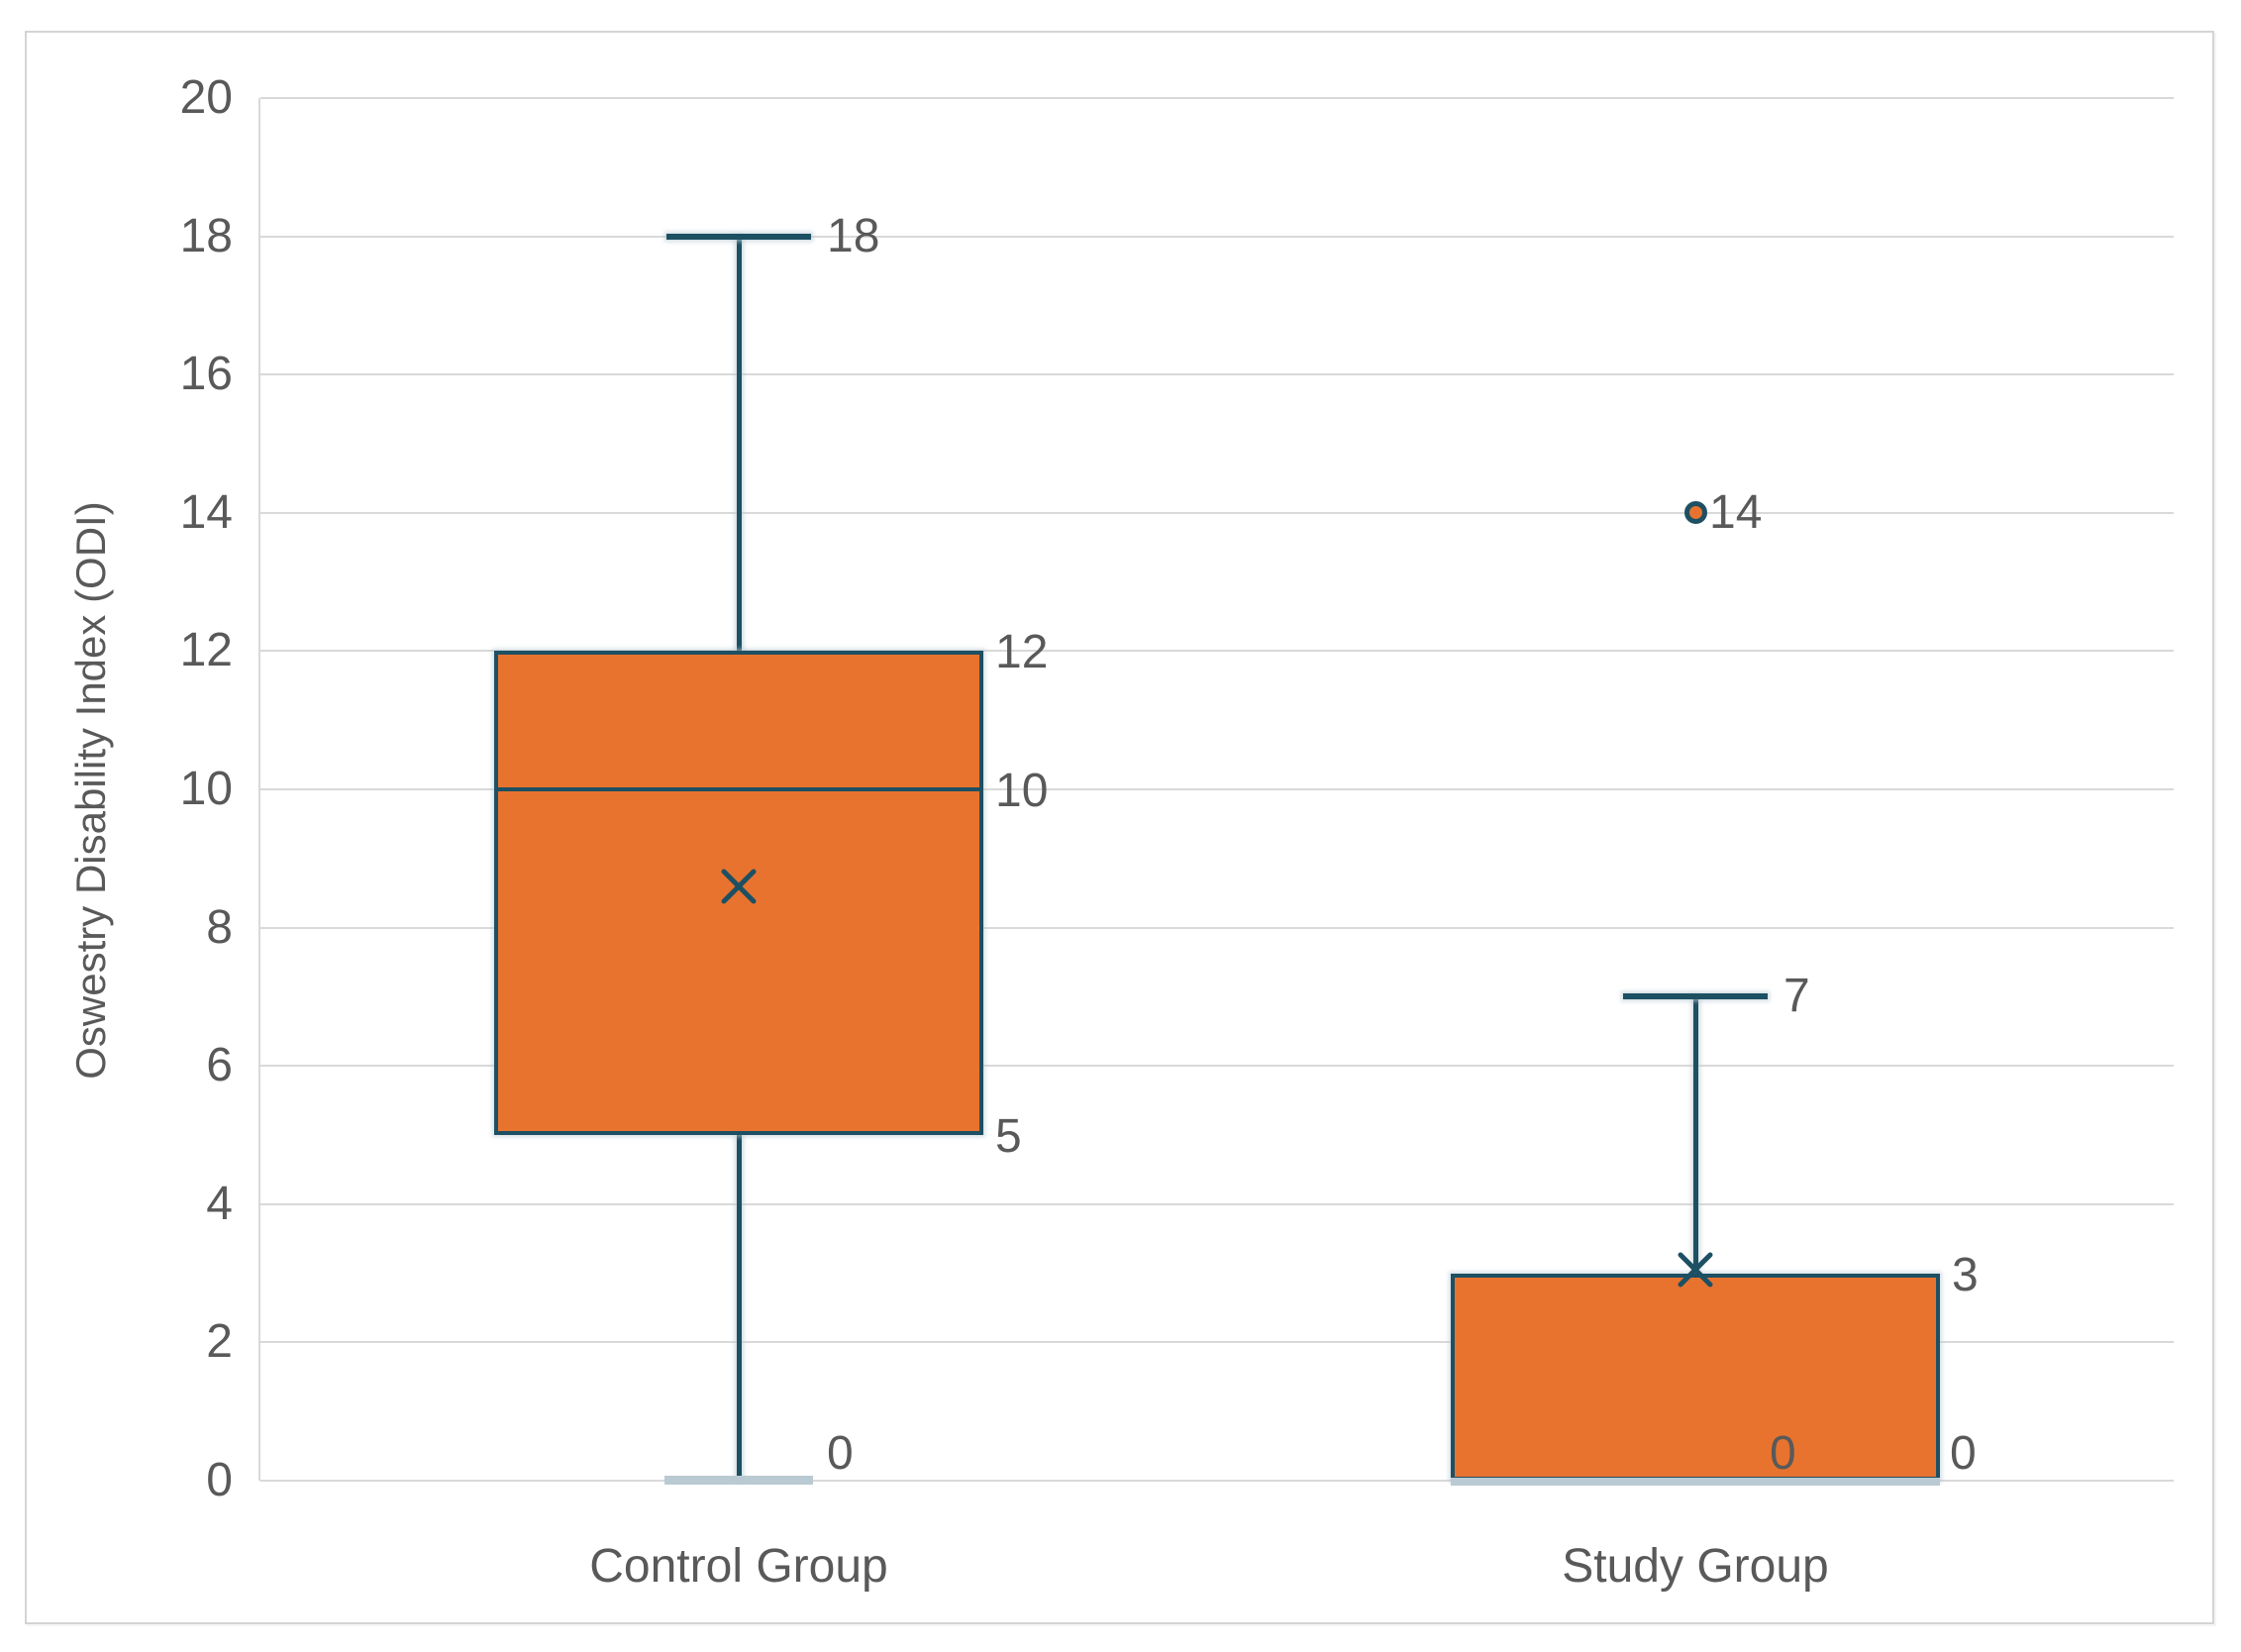 This screenshot has width=2241, height=1652. I want to click on min-median-light-line, so click(1696, 1482).